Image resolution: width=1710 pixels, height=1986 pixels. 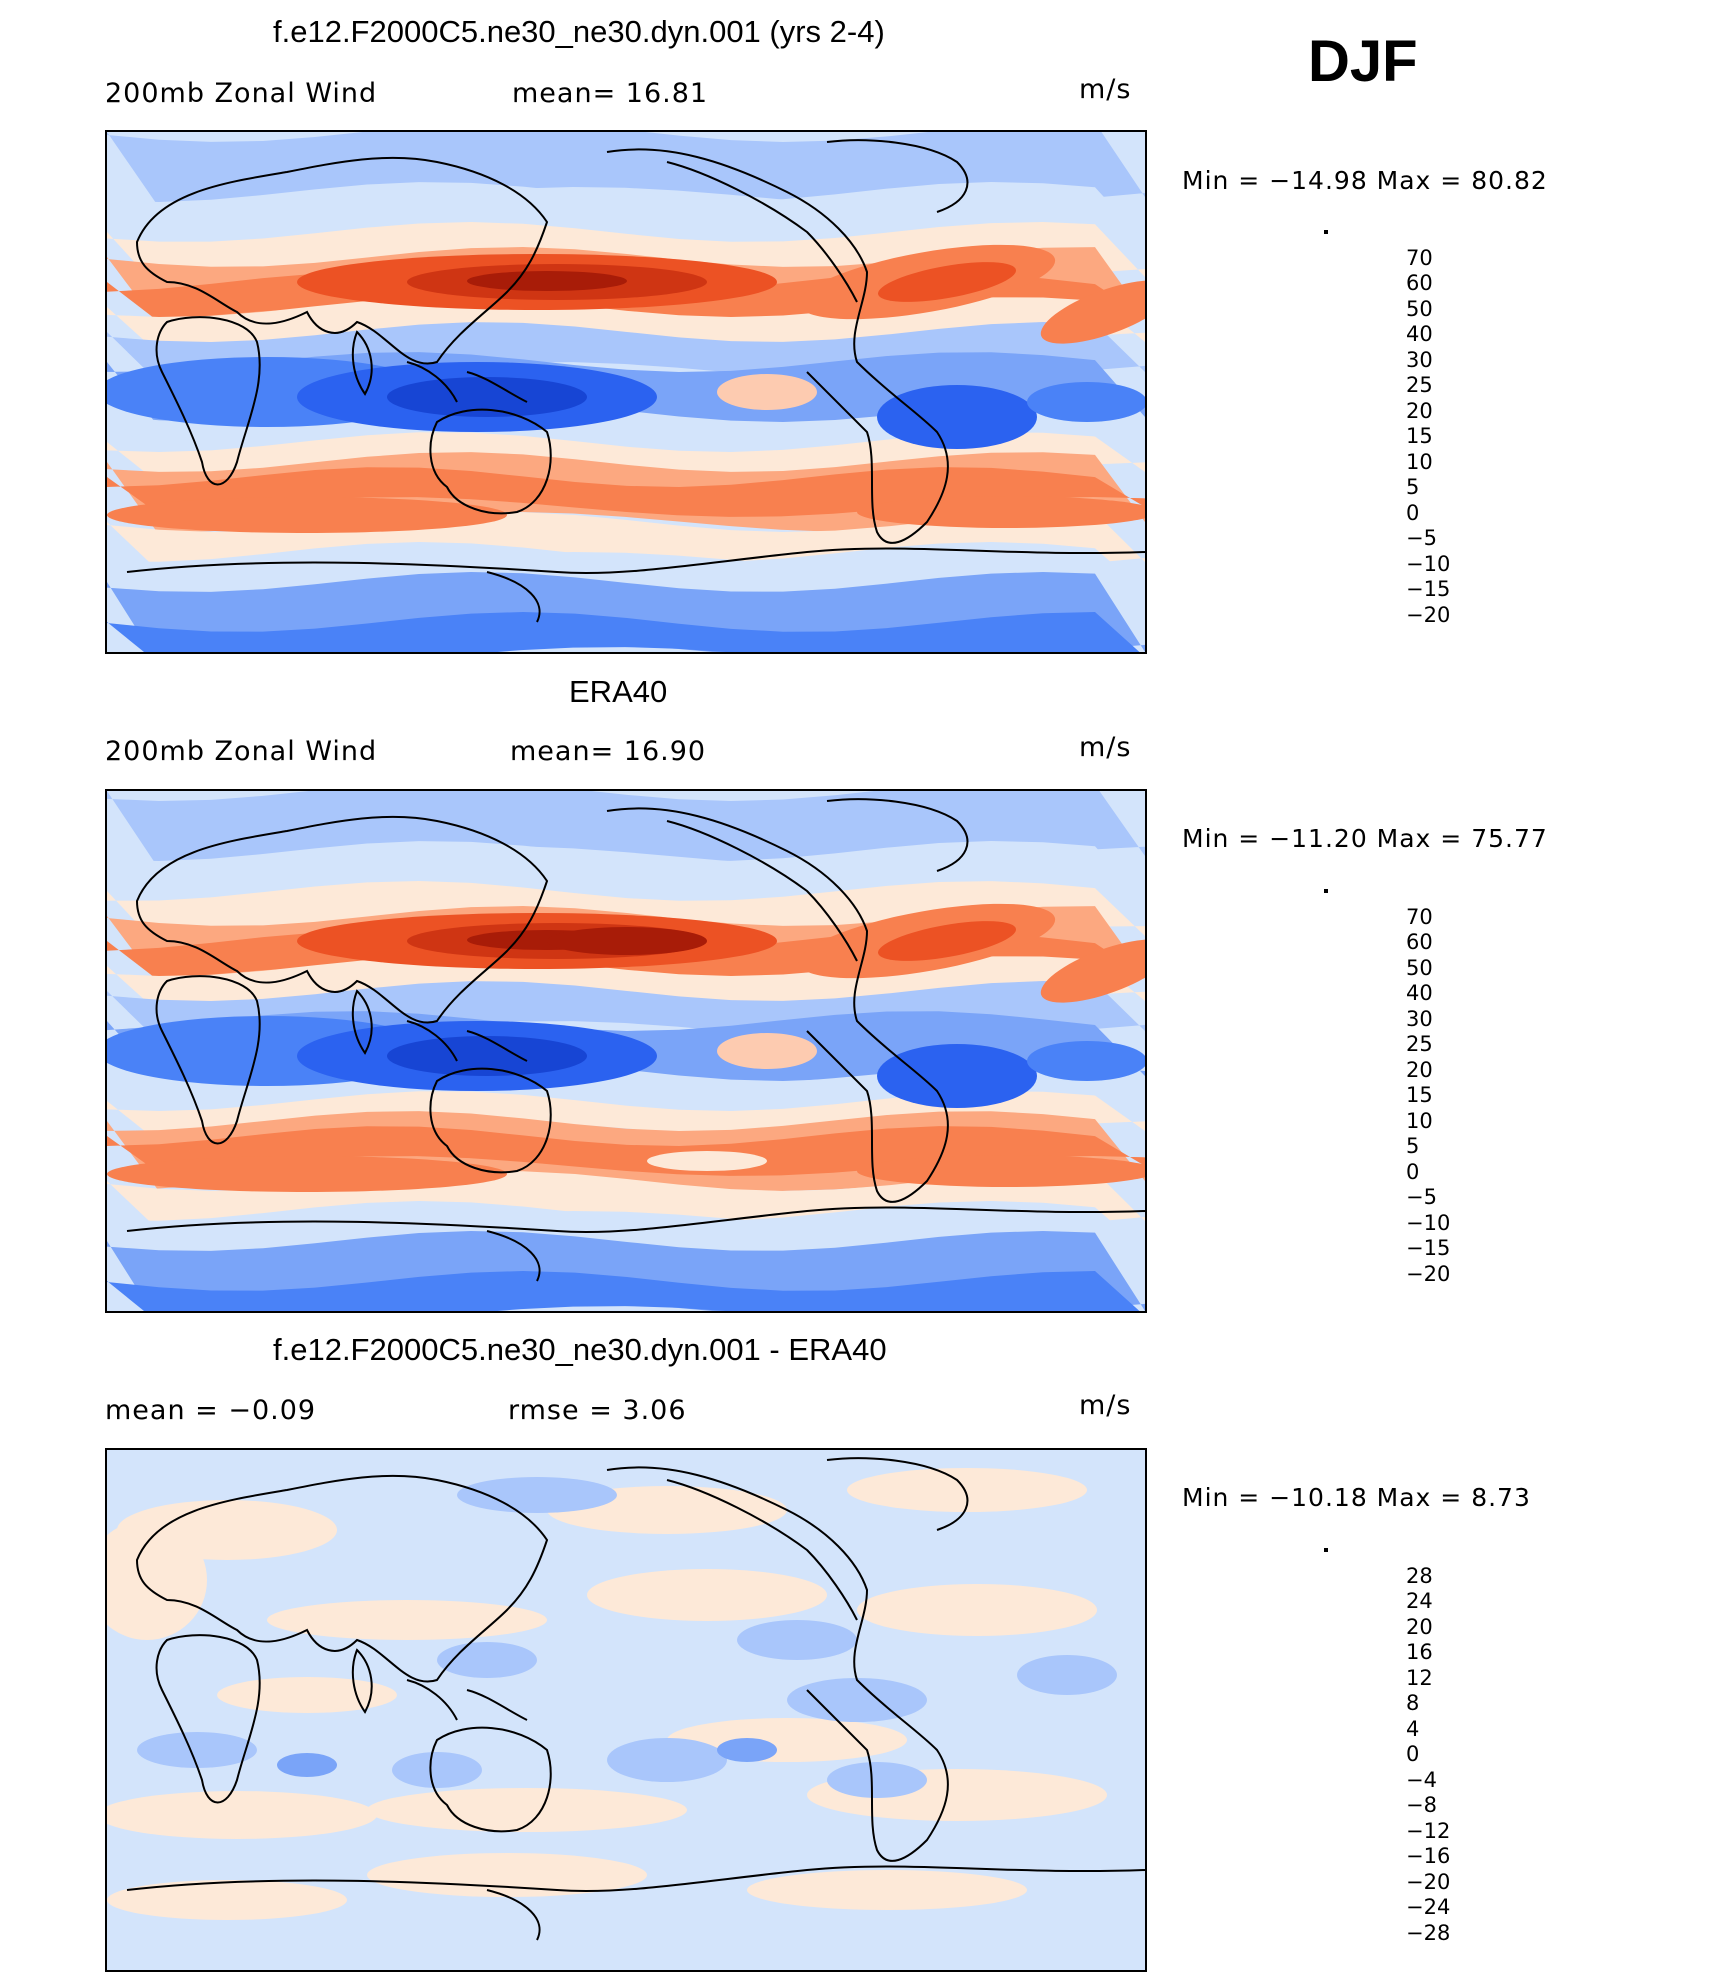 What do you see at coordinates (1421, 1805) in the screenshot?
I see `colorbar-tick-label: −8` at bounding box center [1421, 1805].